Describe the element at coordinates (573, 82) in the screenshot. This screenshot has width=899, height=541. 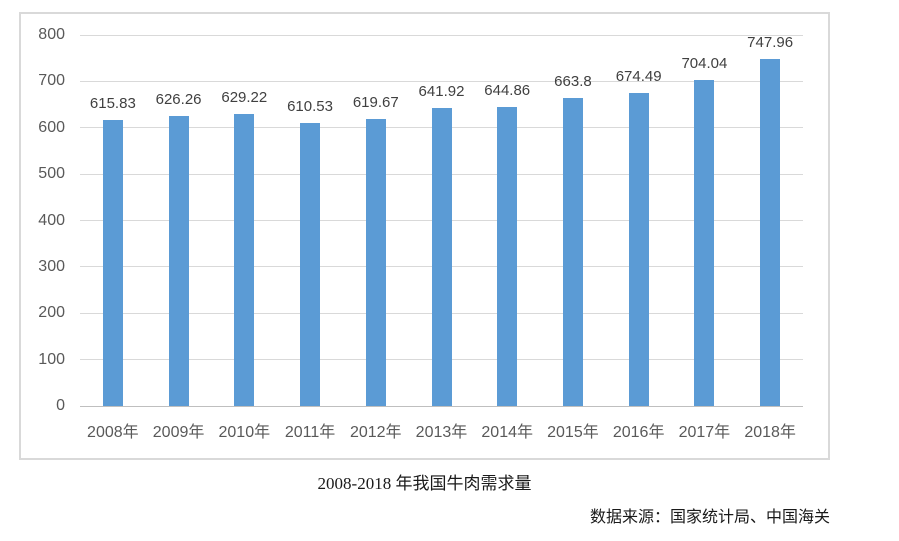
I see `bar-value-label: 663.8` at that location.